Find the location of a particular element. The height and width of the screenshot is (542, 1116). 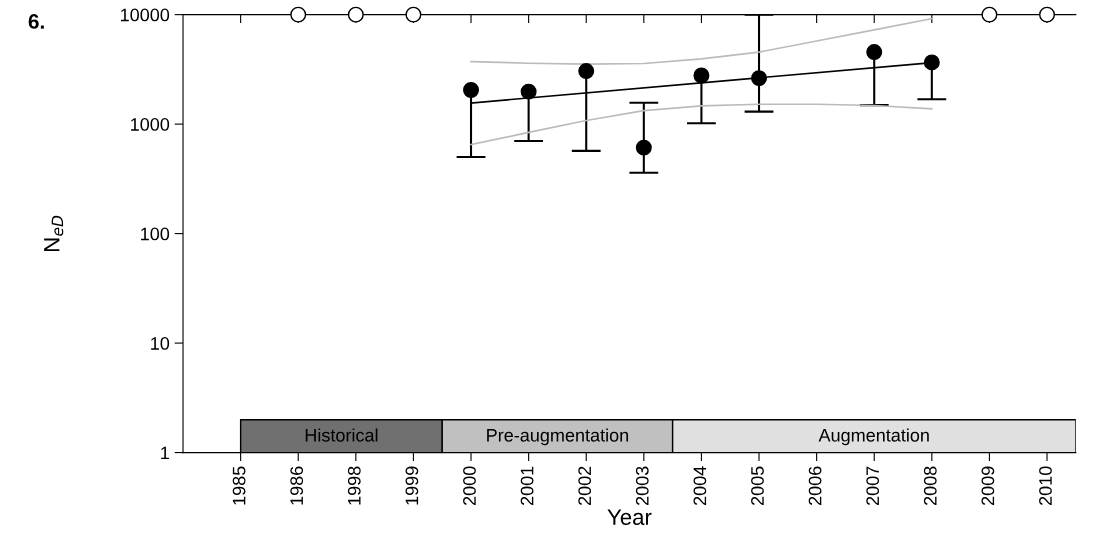

x-tick-label: 2008 is located at coordinates (930, 486).